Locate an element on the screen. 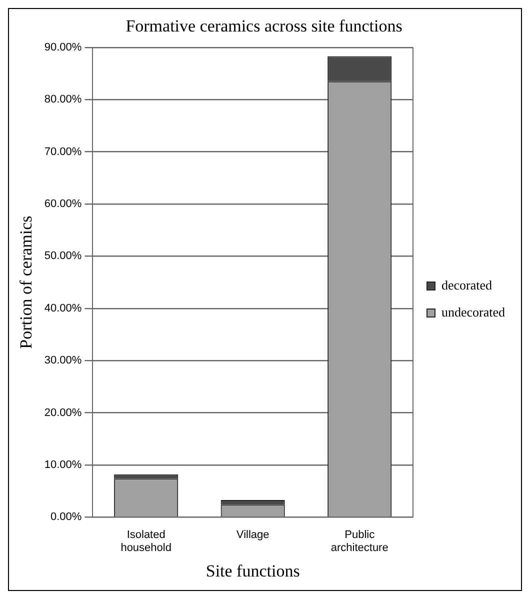 This screenshot has height=601, width=532. y-tick-label: 0.00% is located at coordinates (66, 517).